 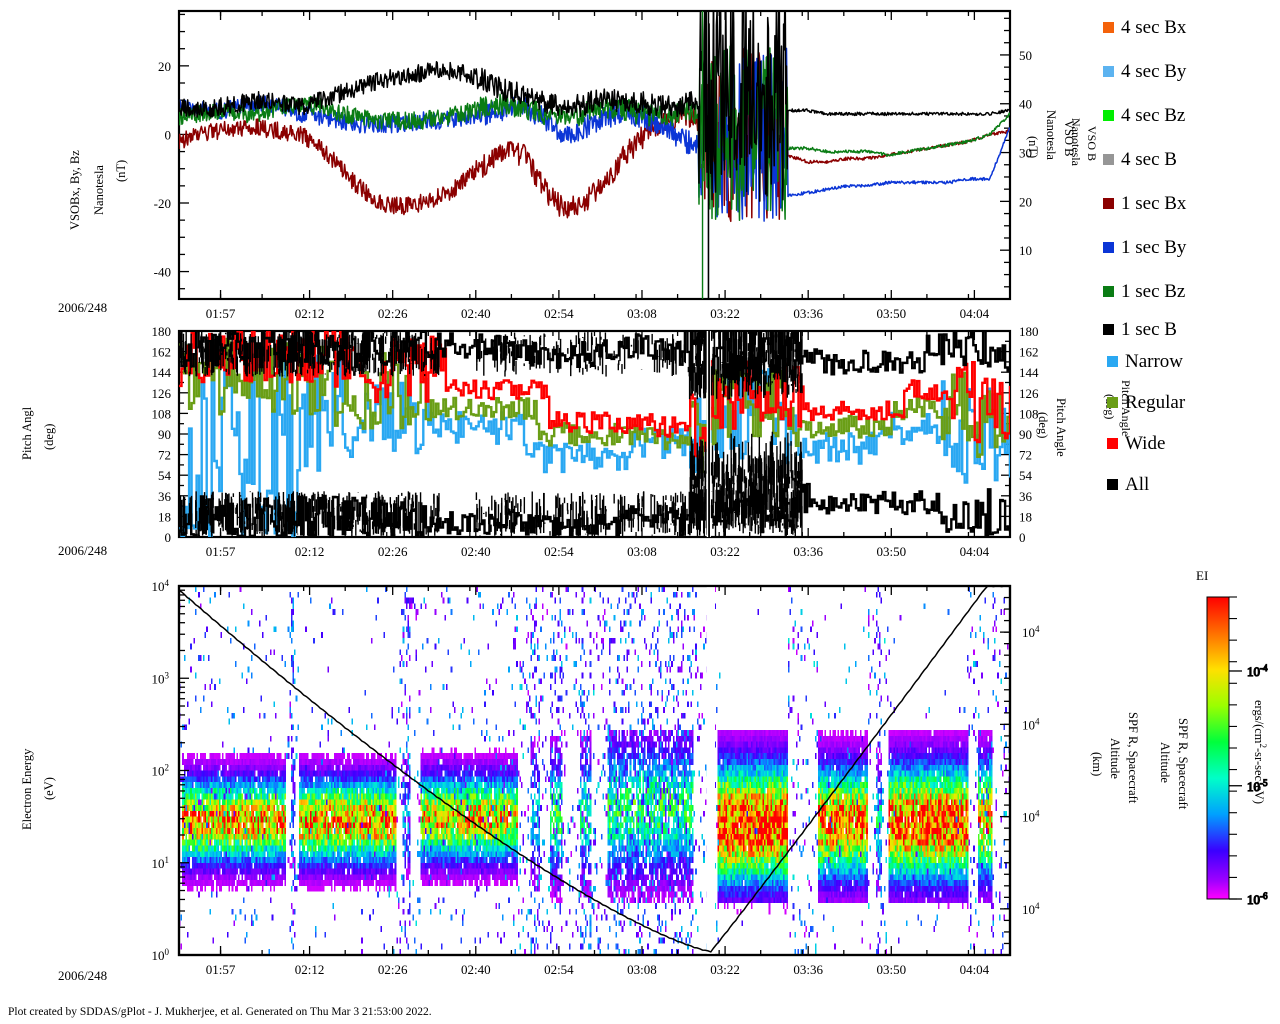 What do you see at coordinates (83, 307) in the screenshot?
I see `panel1-date-label: 2006/248` at bounding box center [83, 307].